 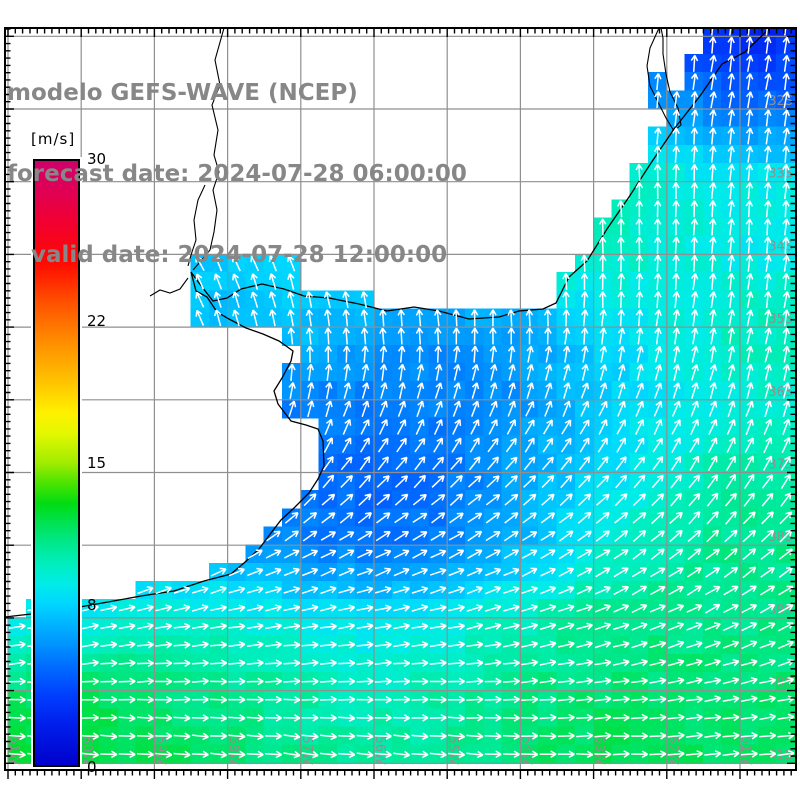 I want to click on longitude-label: 58W, so click(x=233, y=751).